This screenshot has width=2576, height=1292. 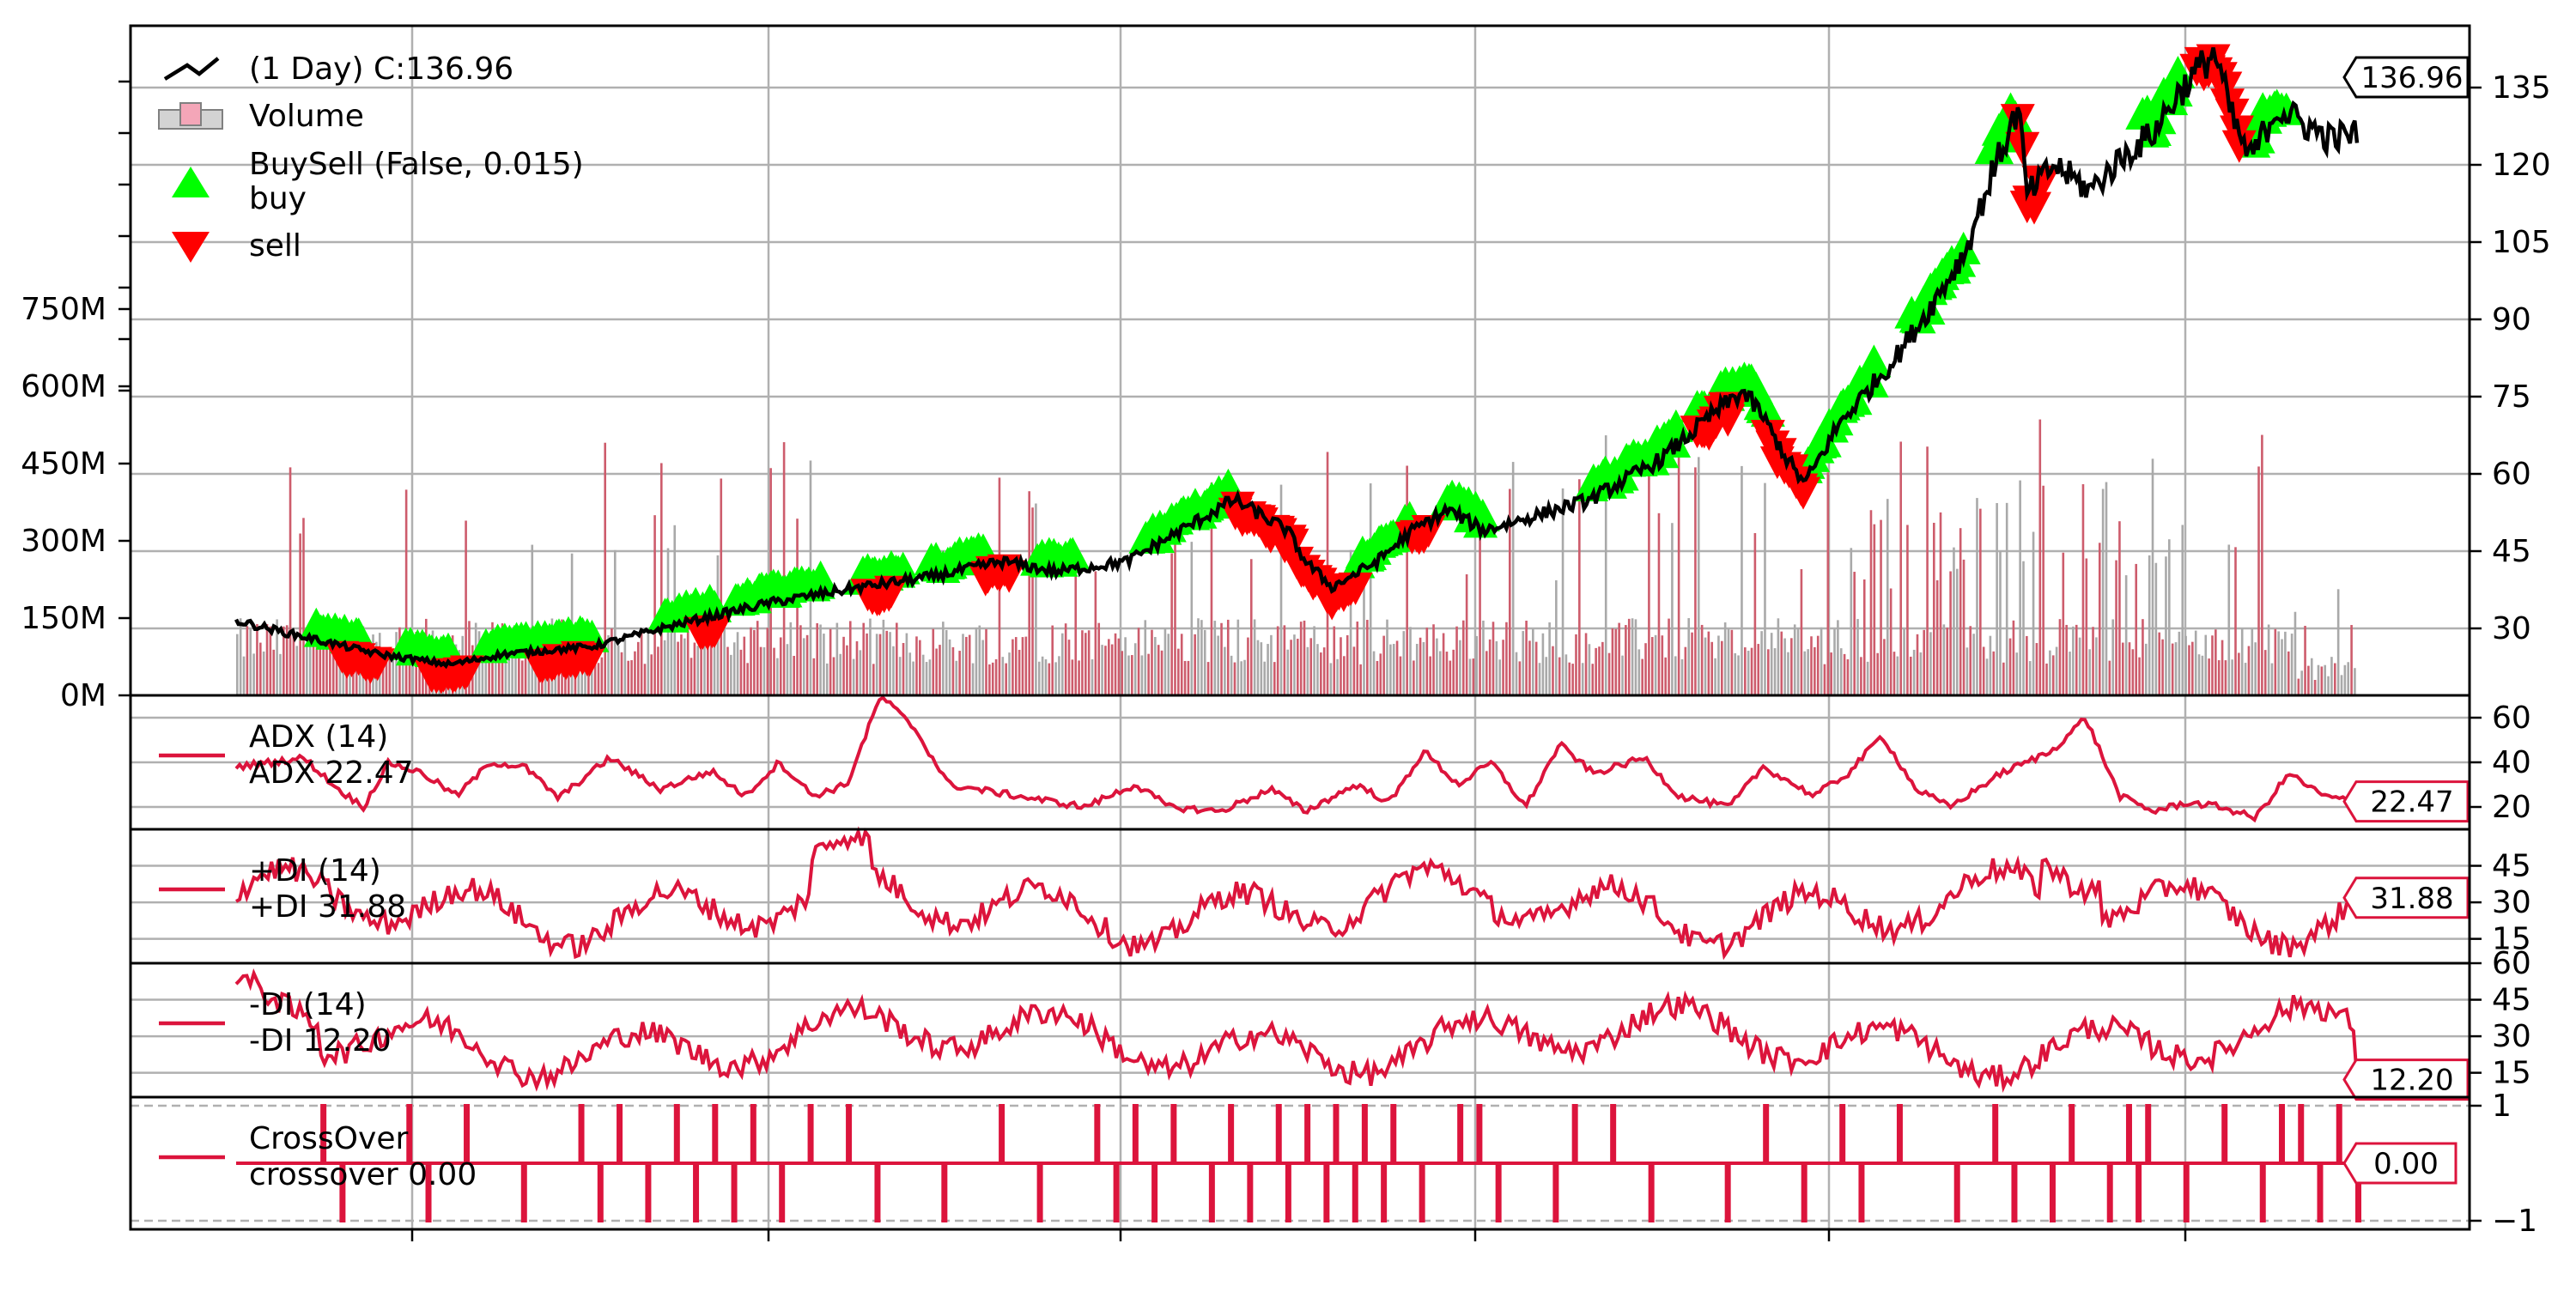 I want to click on adx-legend-name: ADX (14), so click(x=318, y=737).